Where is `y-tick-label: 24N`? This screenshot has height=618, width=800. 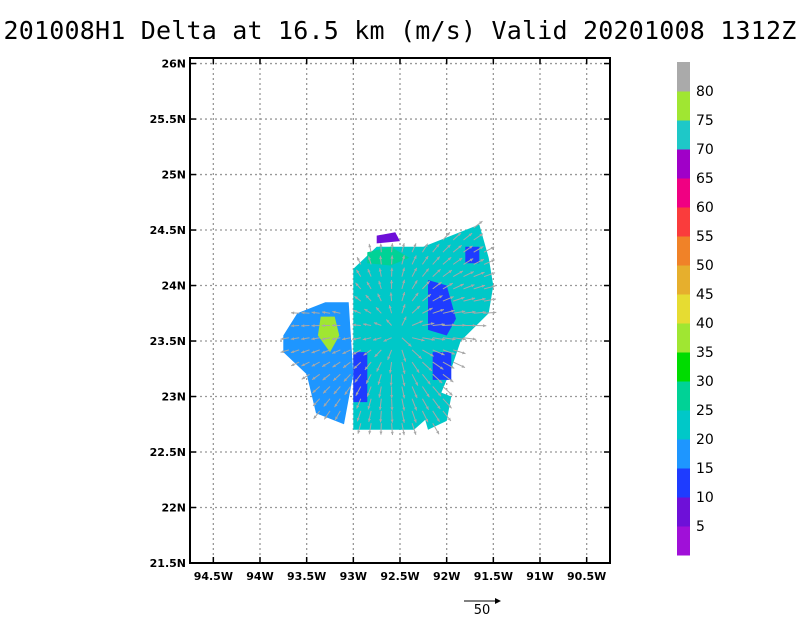
y-tick-label: 24N is located at coordinates (173, 286).